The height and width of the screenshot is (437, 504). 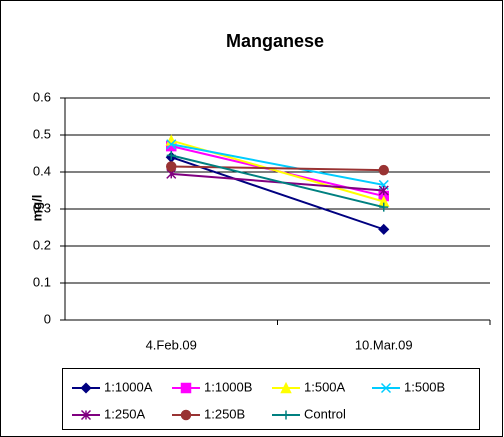 I want to click on legend-label: Control, so click(x=325, y=413).